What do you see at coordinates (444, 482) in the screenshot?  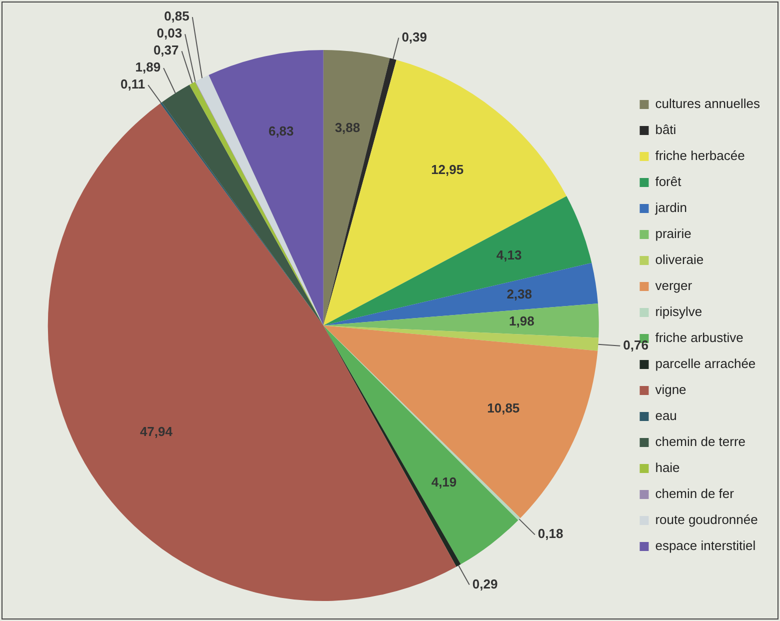 I see `data-label: 4,19` at bounding box center [444, 482].